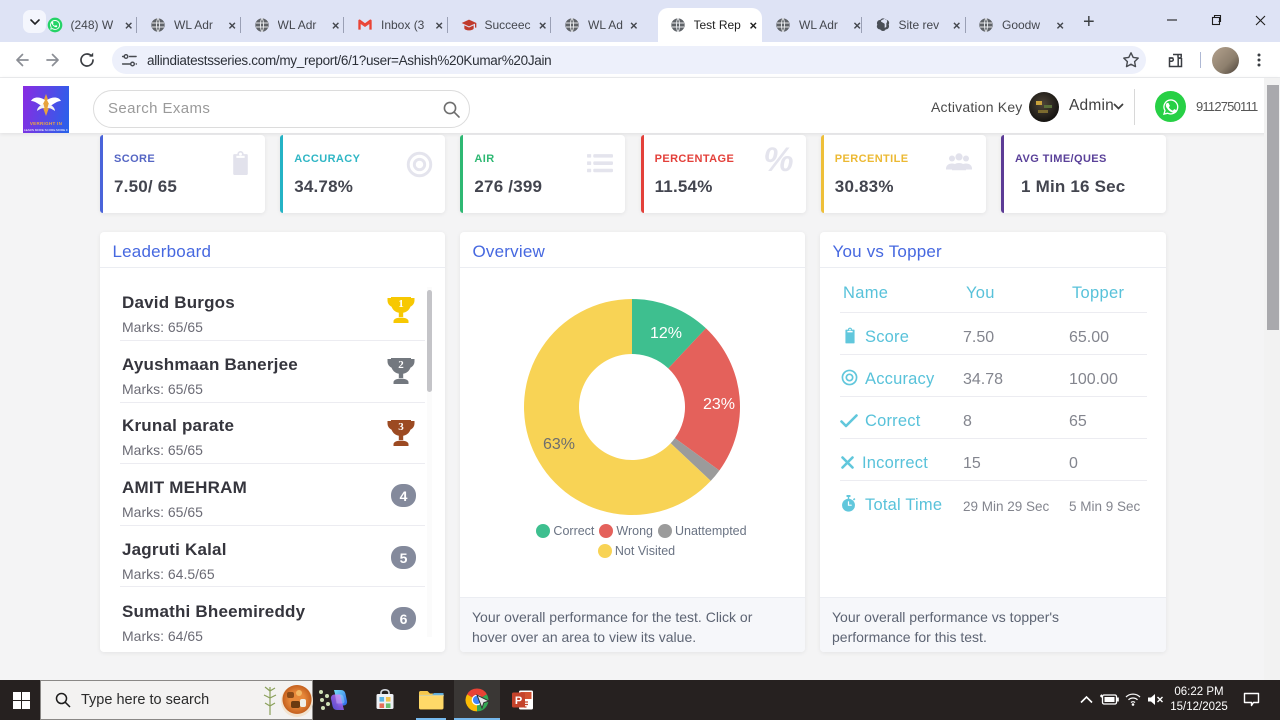  I want to click on svg-text: 12%, so click(666, 333).